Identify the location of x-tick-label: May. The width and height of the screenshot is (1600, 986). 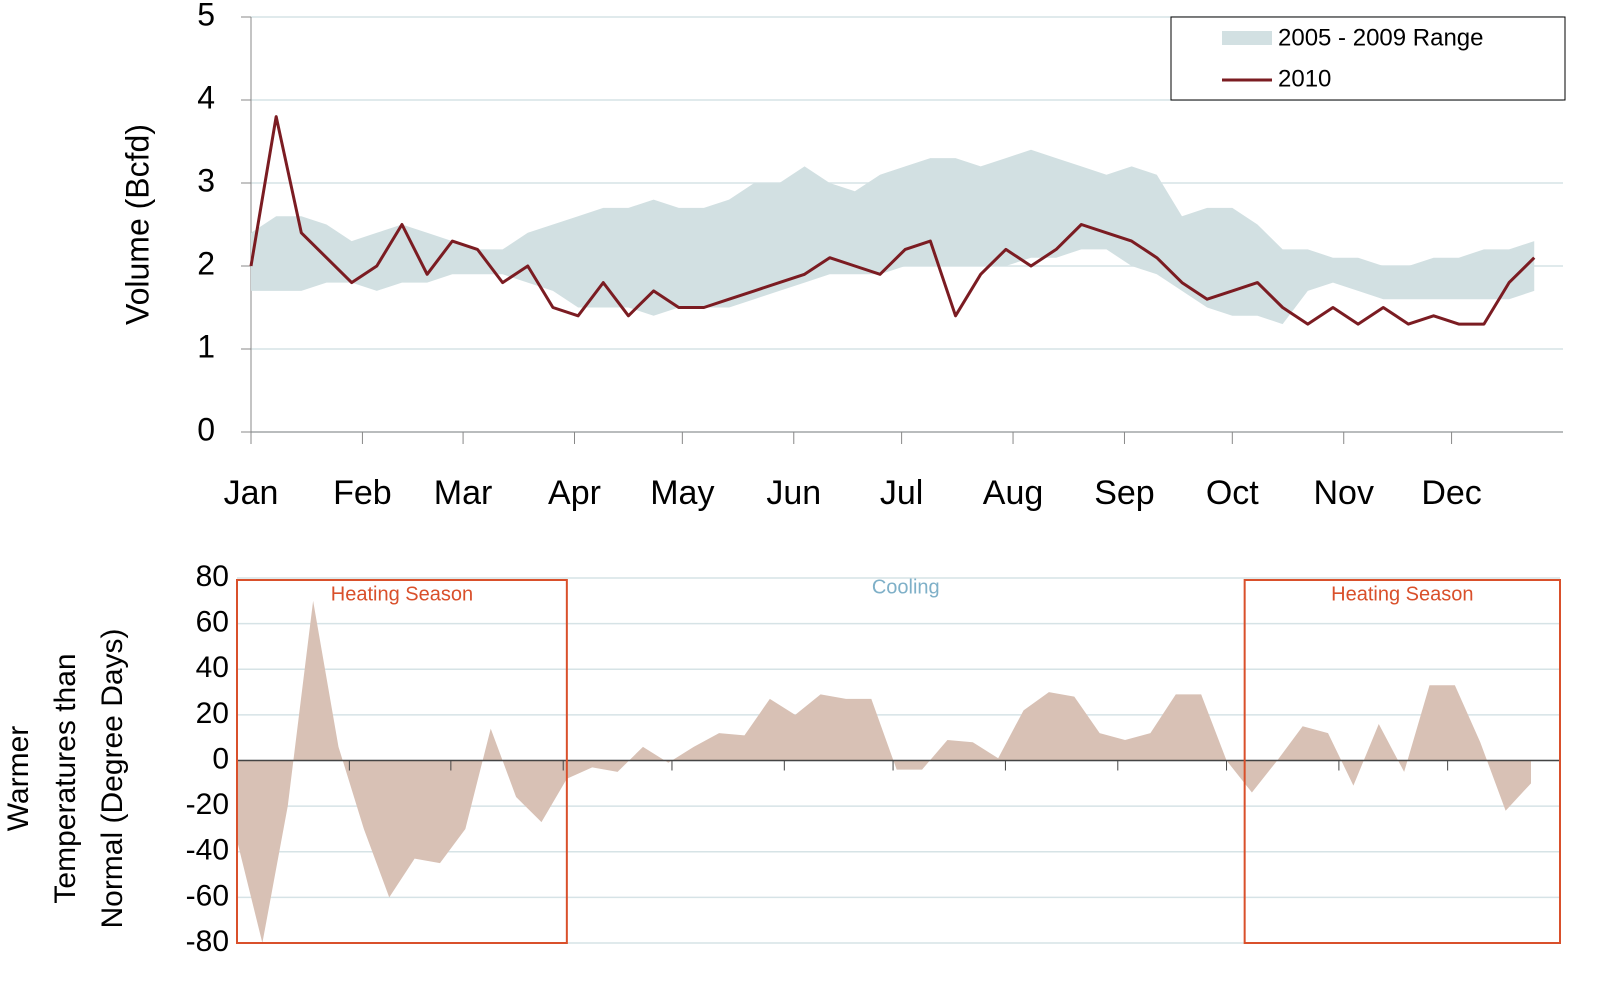
(682, 493).